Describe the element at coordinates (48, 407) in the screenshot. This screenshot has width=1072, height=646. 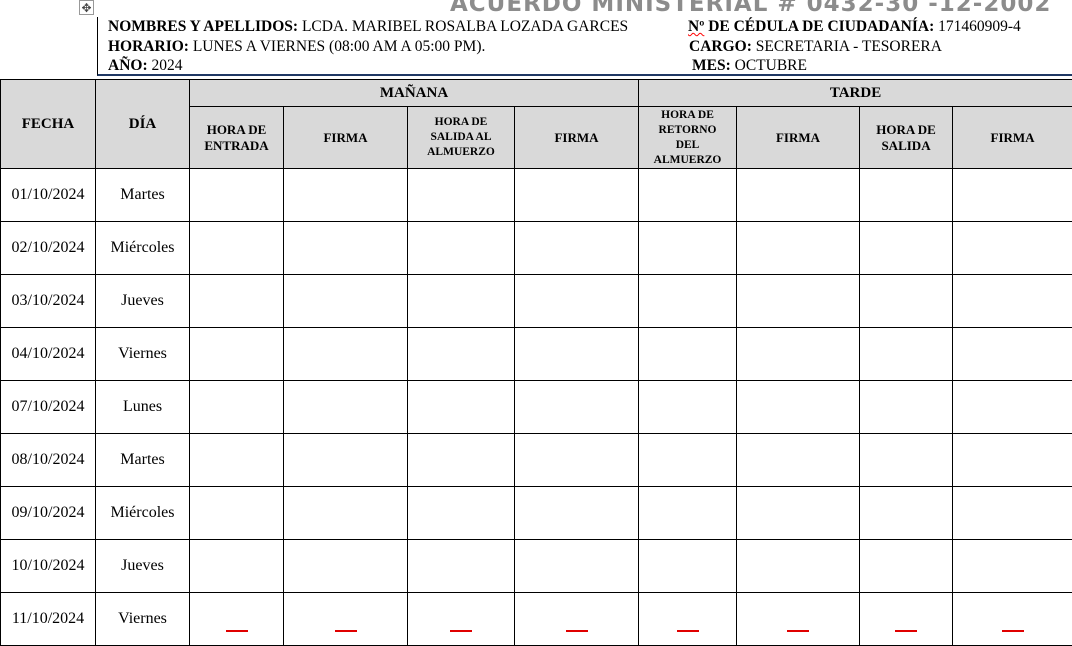
I see `fecha-cell: 07/10/2024` at that location.